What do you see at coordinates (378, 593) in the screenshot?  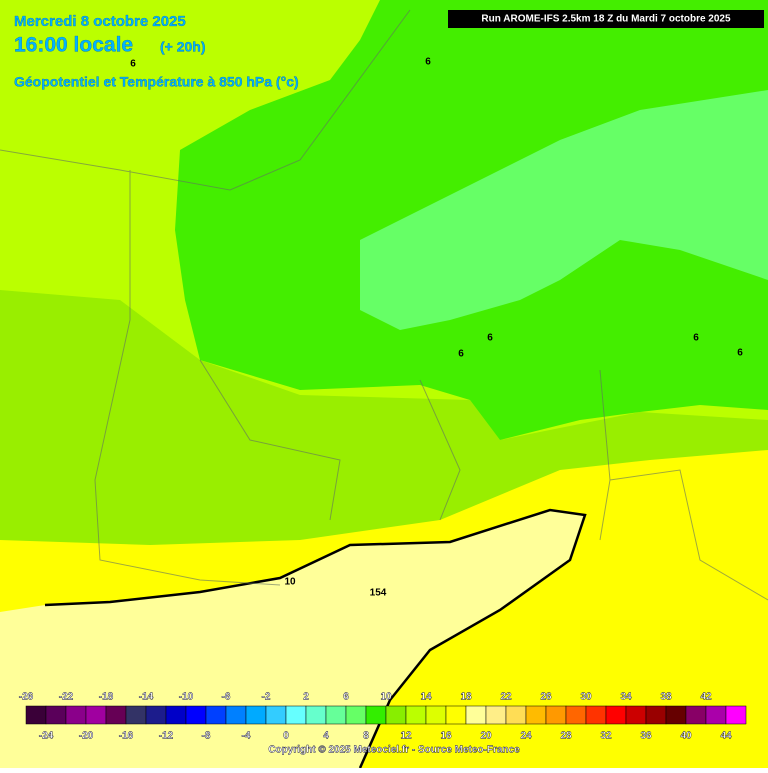 I see `contour-label: 154` at bounding box center [378, 593].